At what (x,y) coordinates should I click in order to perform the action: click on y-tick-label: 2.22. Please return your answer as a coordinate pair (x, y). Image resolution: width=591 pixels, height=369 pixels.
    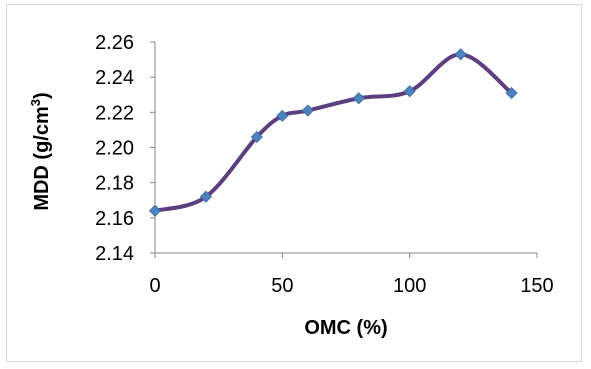
    Looking at the image, I should click on (114, 113).